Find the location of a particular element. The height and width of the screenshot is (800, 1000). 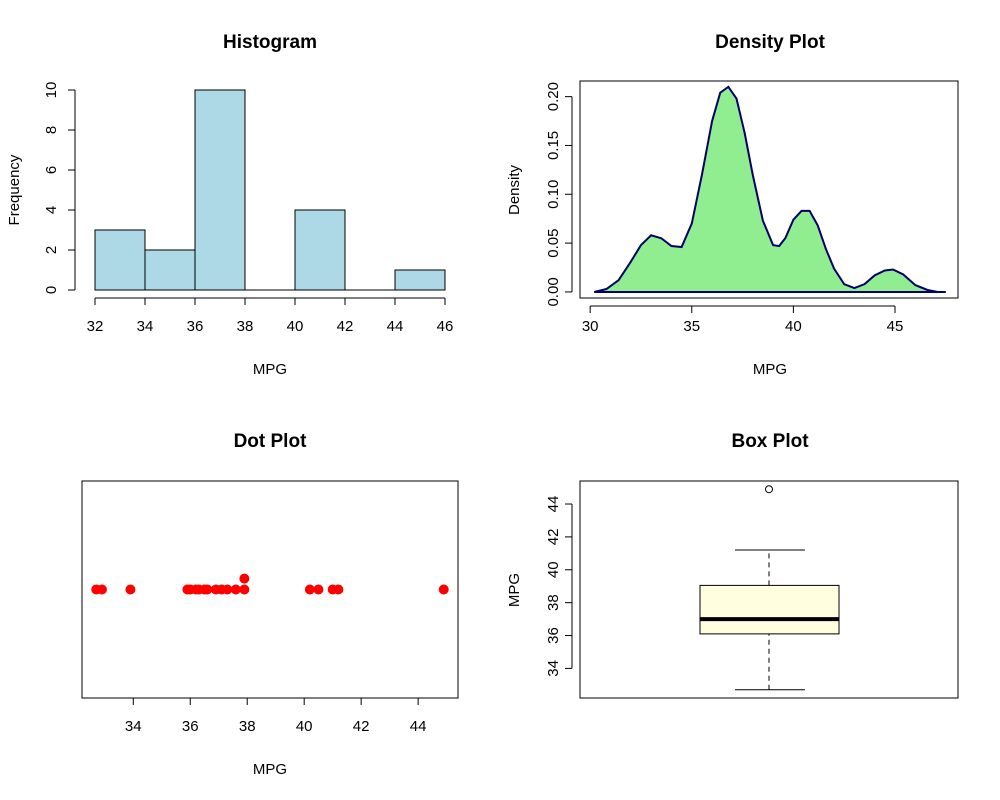

box-plot-title: Box Plot is located at coordinates (770, 441).